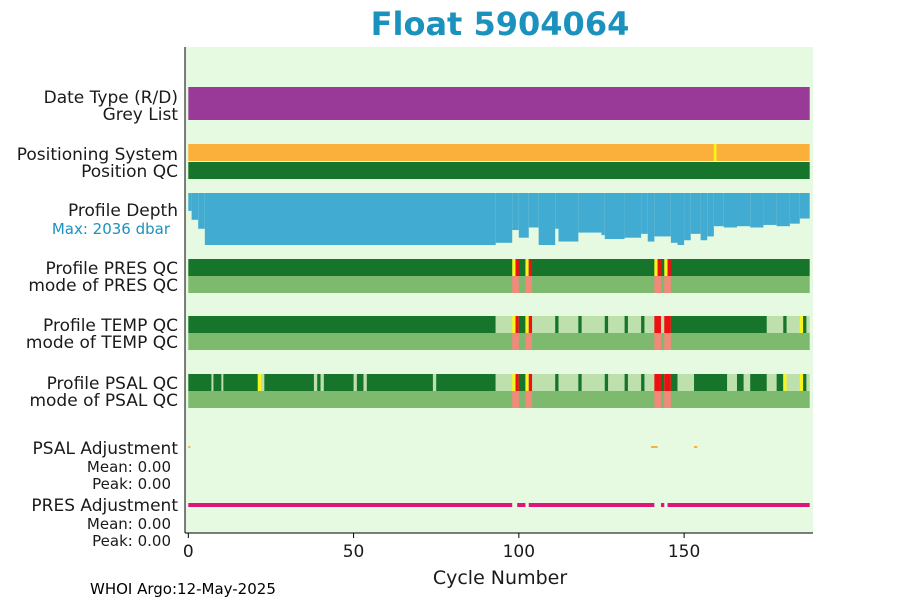  Describe the element at coordinates (188, 552) in the screenshot. I see `x-tick-label: 0` at that location.